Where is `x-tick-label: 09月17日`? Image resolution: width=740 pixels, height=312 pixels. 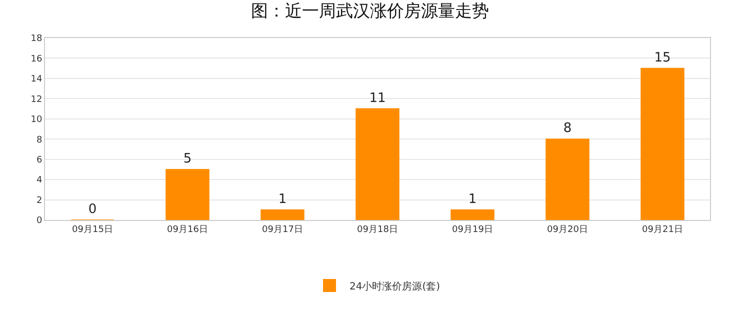
x-tick-label: 09月17日 is located at coordinates (282, 229).